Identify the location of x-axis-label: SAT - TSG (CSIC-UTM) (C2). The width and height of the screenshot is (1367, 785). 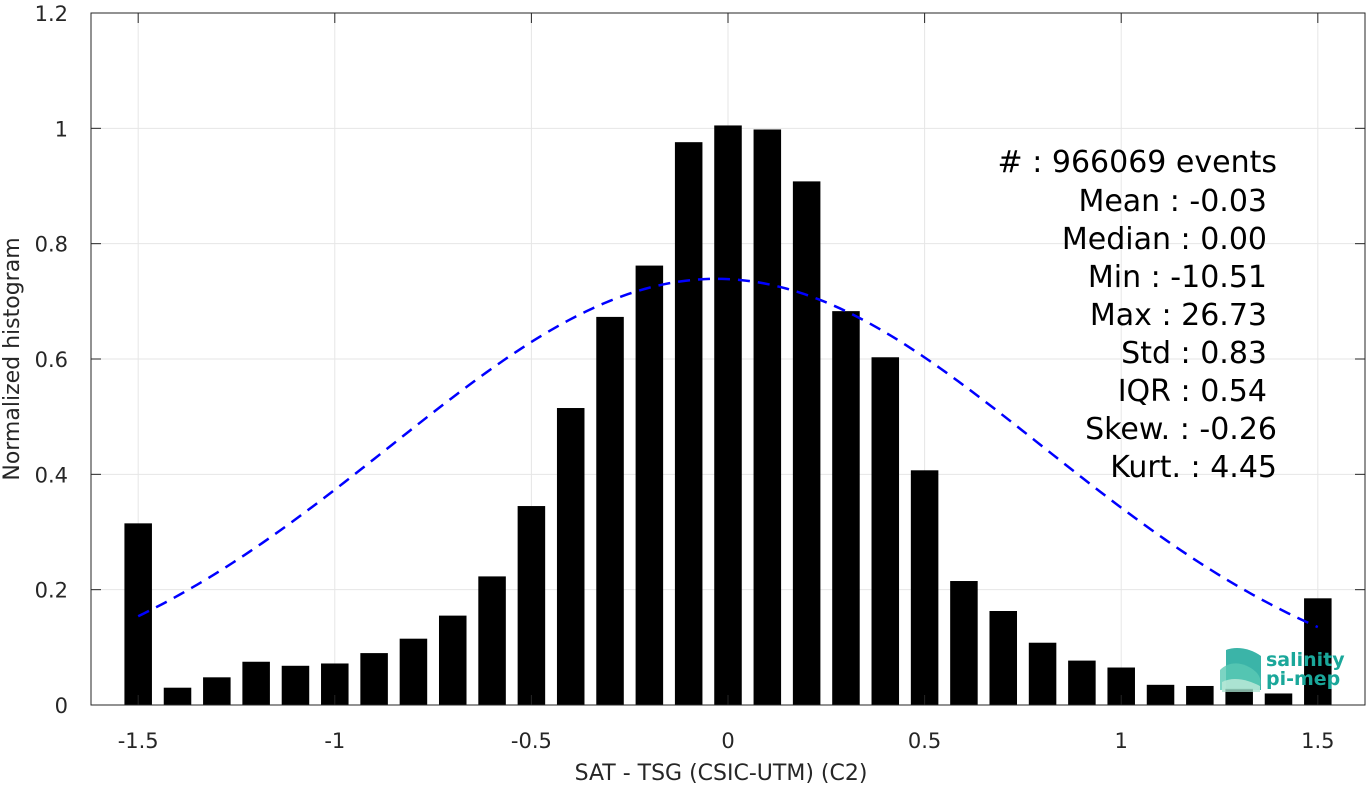
(721, 773).